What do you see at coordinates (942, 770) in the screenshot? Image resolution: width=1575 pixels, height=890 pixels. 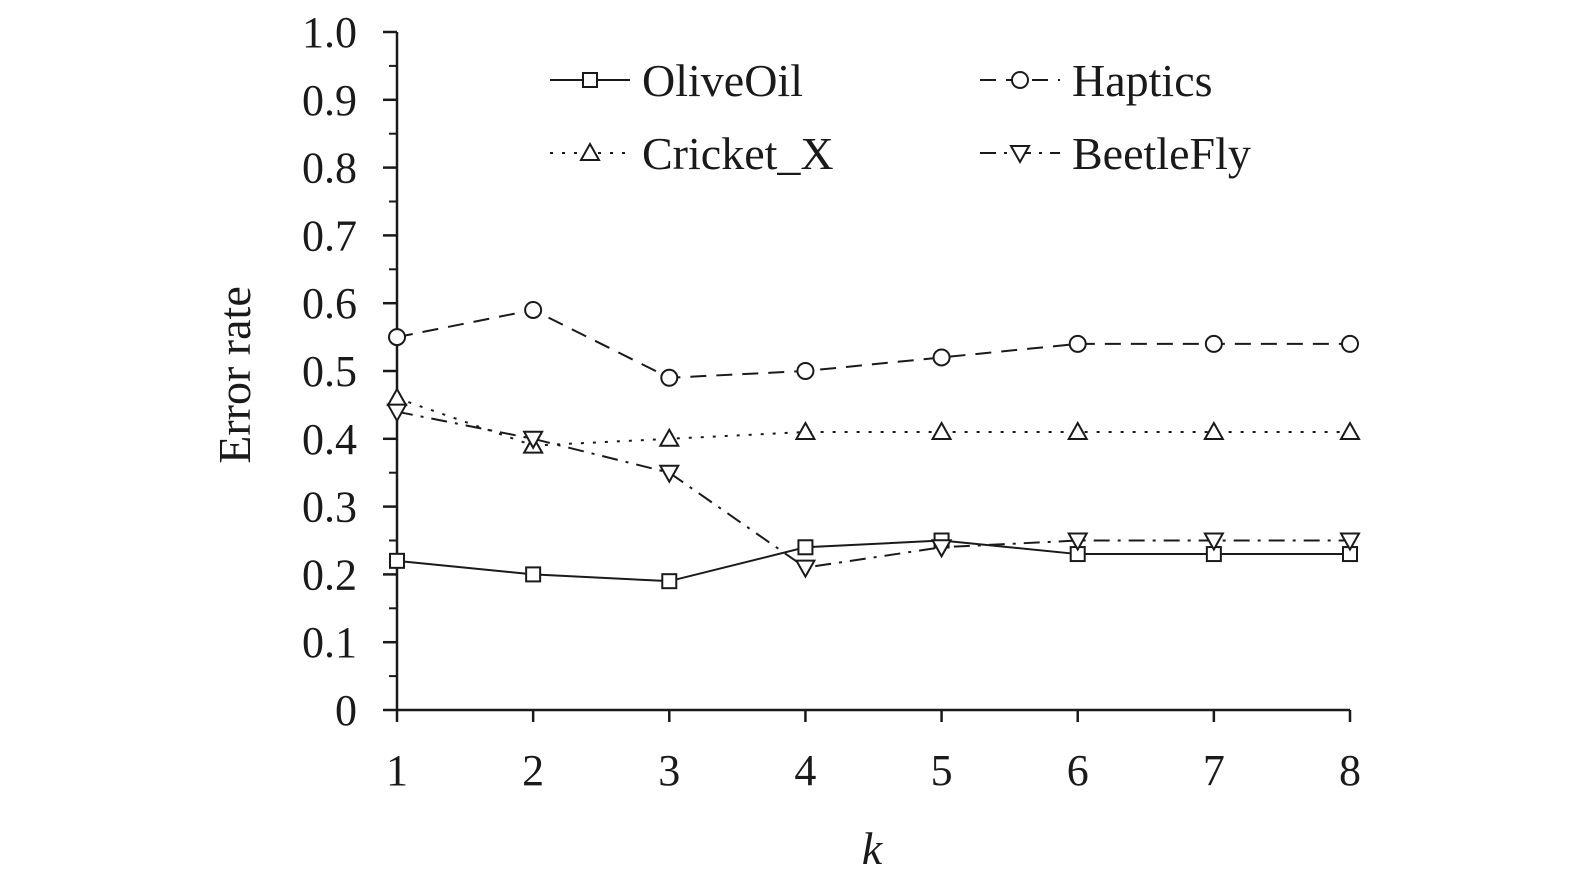 I see `x-tick-label: 5` at bounding box center [942, 770].